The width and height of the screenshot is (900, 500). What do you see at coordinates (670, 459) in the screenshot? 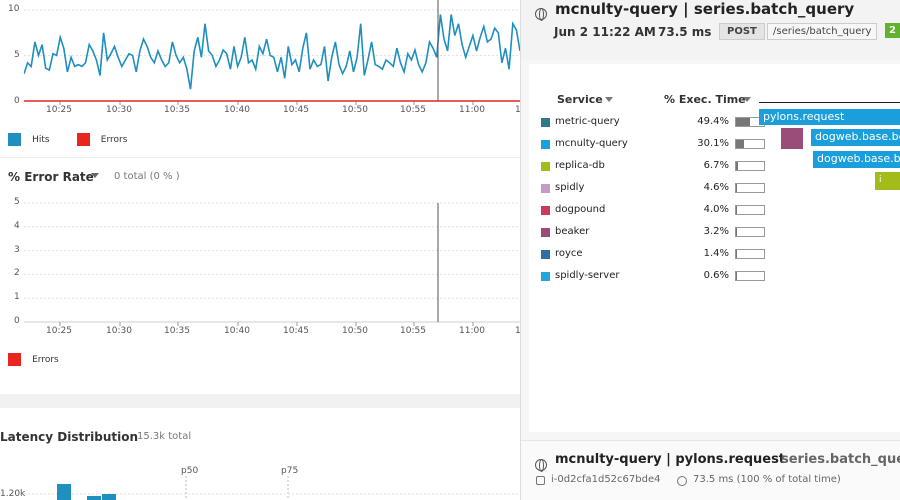
I see `span-title: mcnulty-query | pylons.request` at bounding box center [670, 459].